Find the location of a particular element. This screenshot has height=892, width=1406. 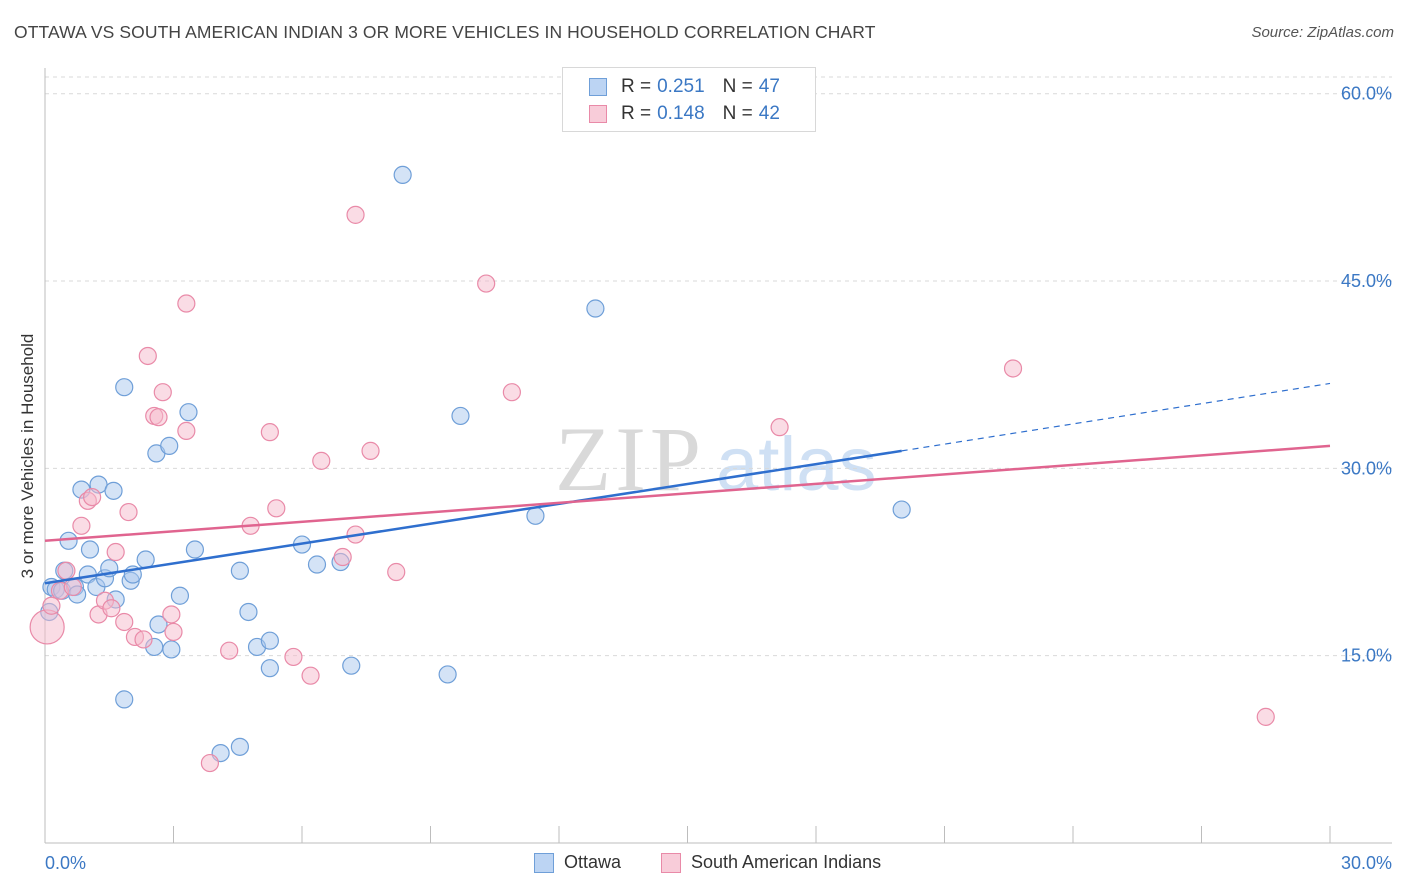

sai-r-label: R = is located at coordinates (636, 113).